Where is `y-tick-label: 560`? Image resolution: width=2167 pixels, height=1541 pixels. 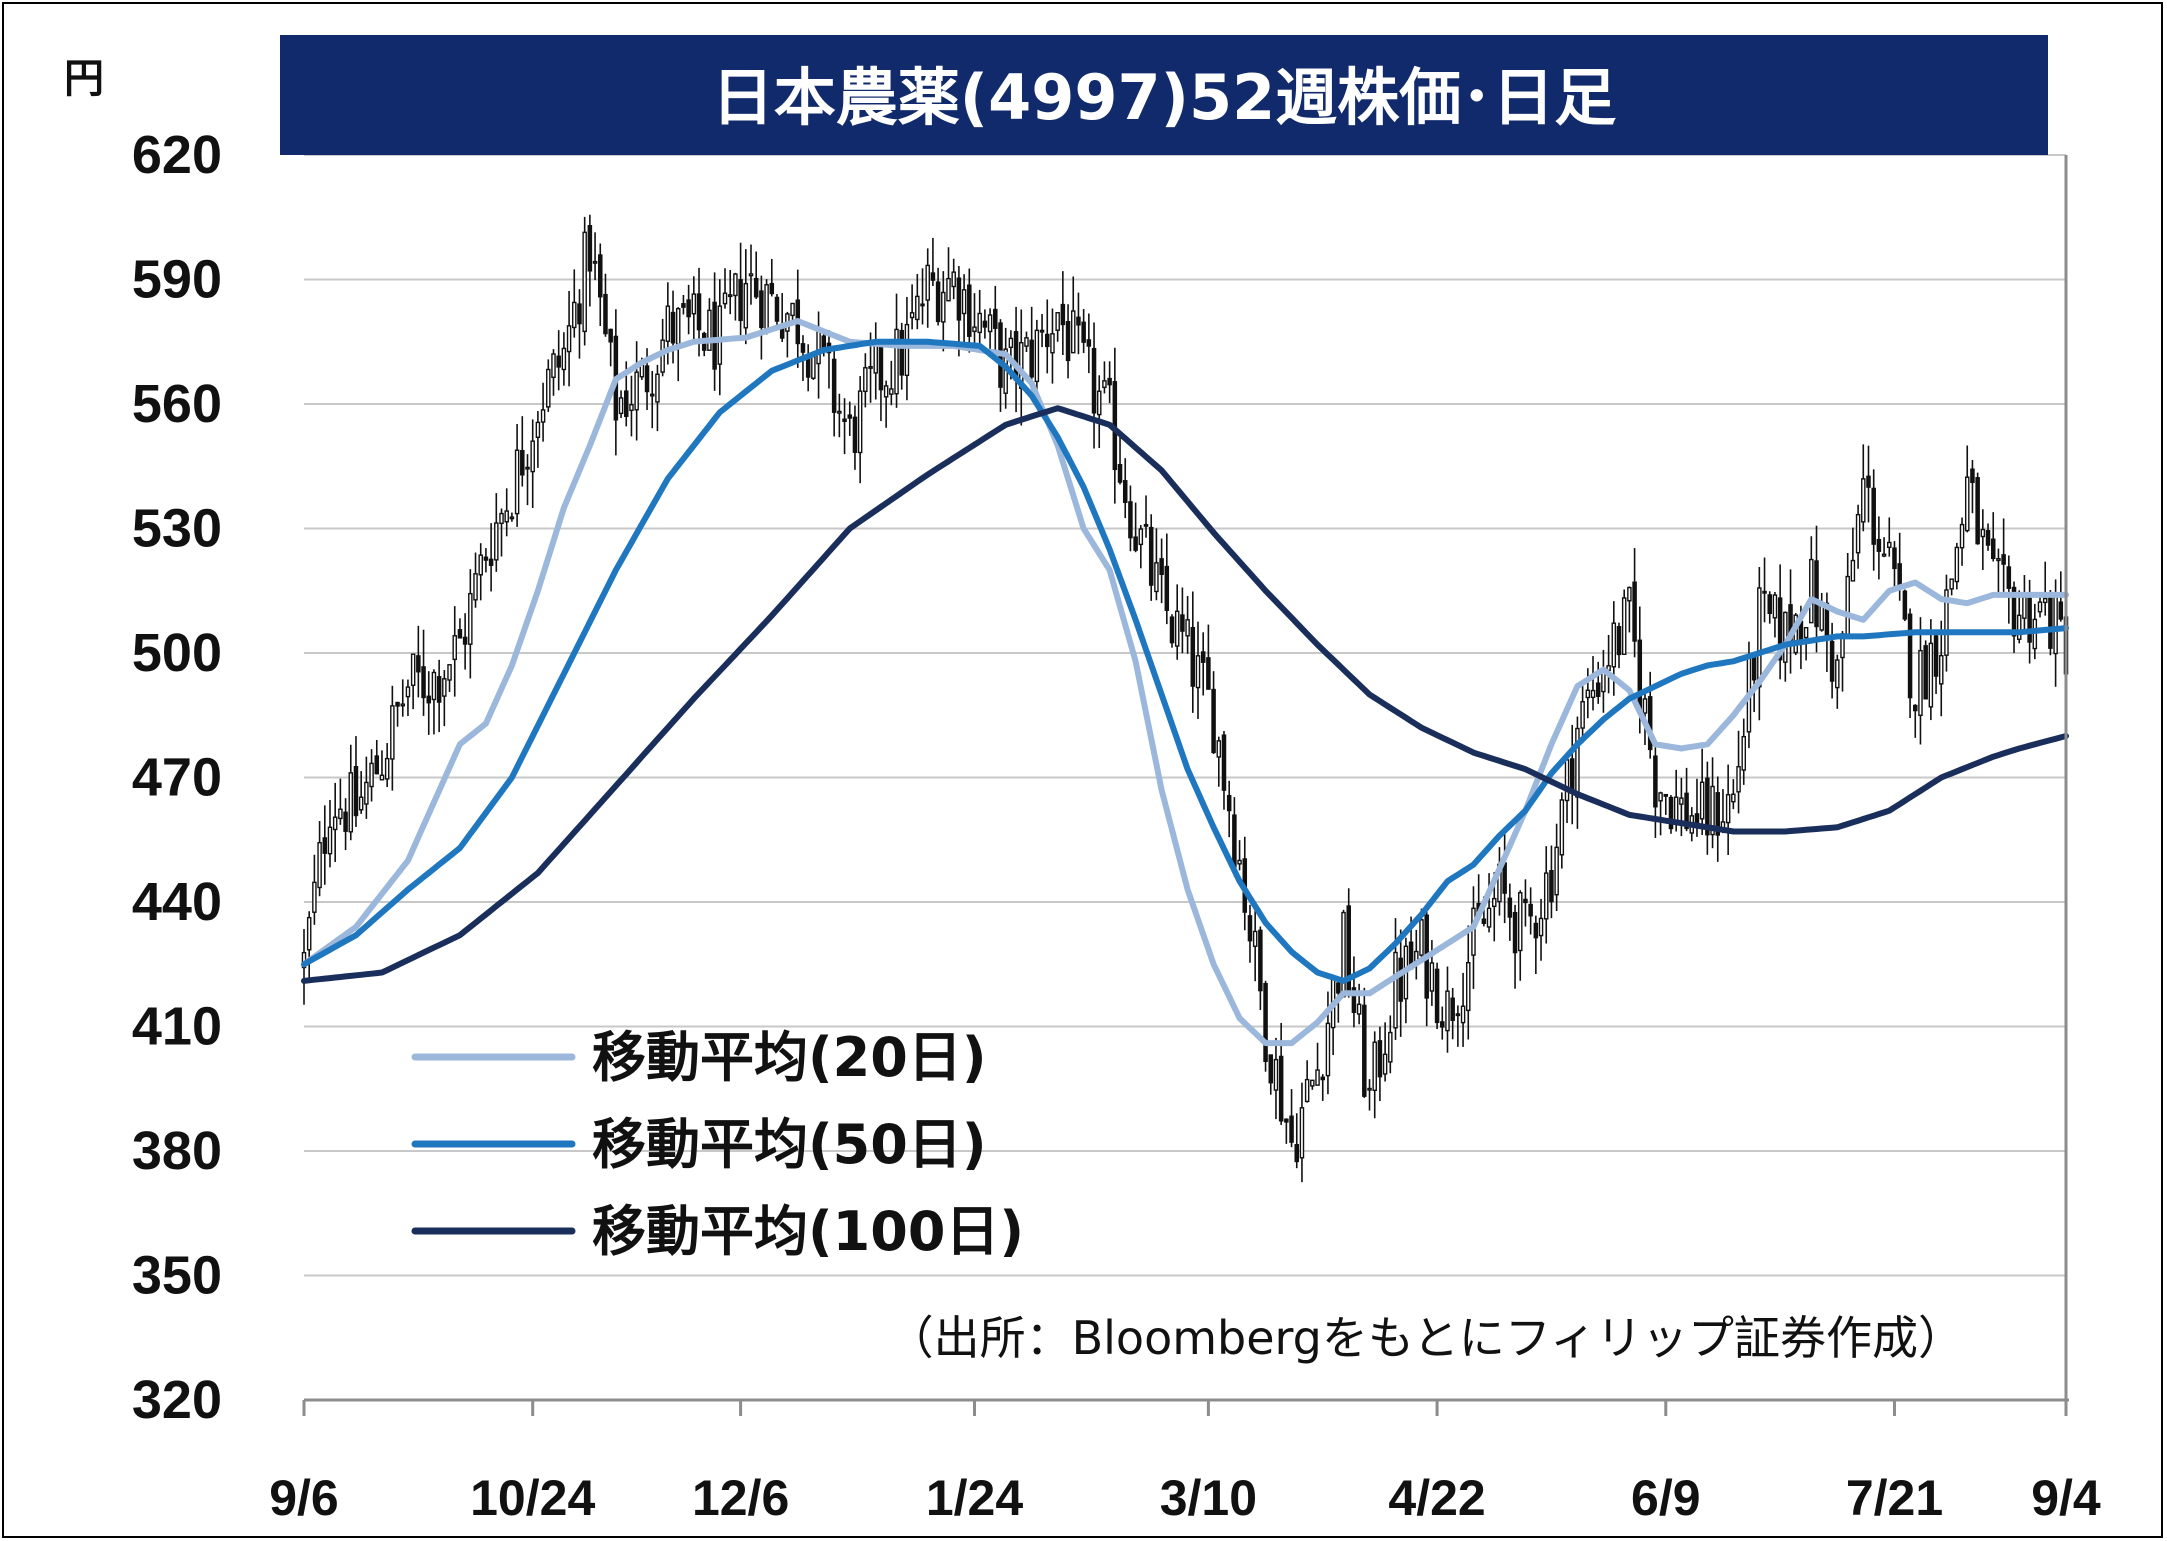
y-tick-label: 560 is located at coordinates (177, 404).